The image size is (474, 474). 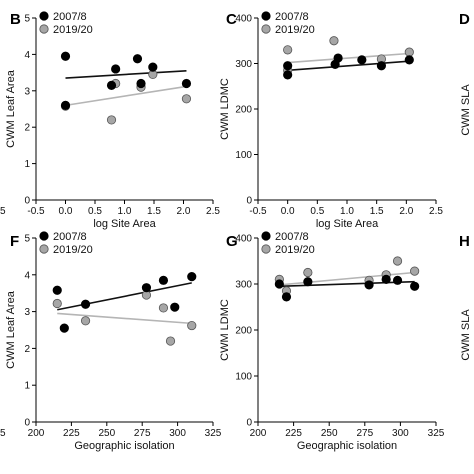 I want to click on panel-letter: G, so click(x=232, y=241).